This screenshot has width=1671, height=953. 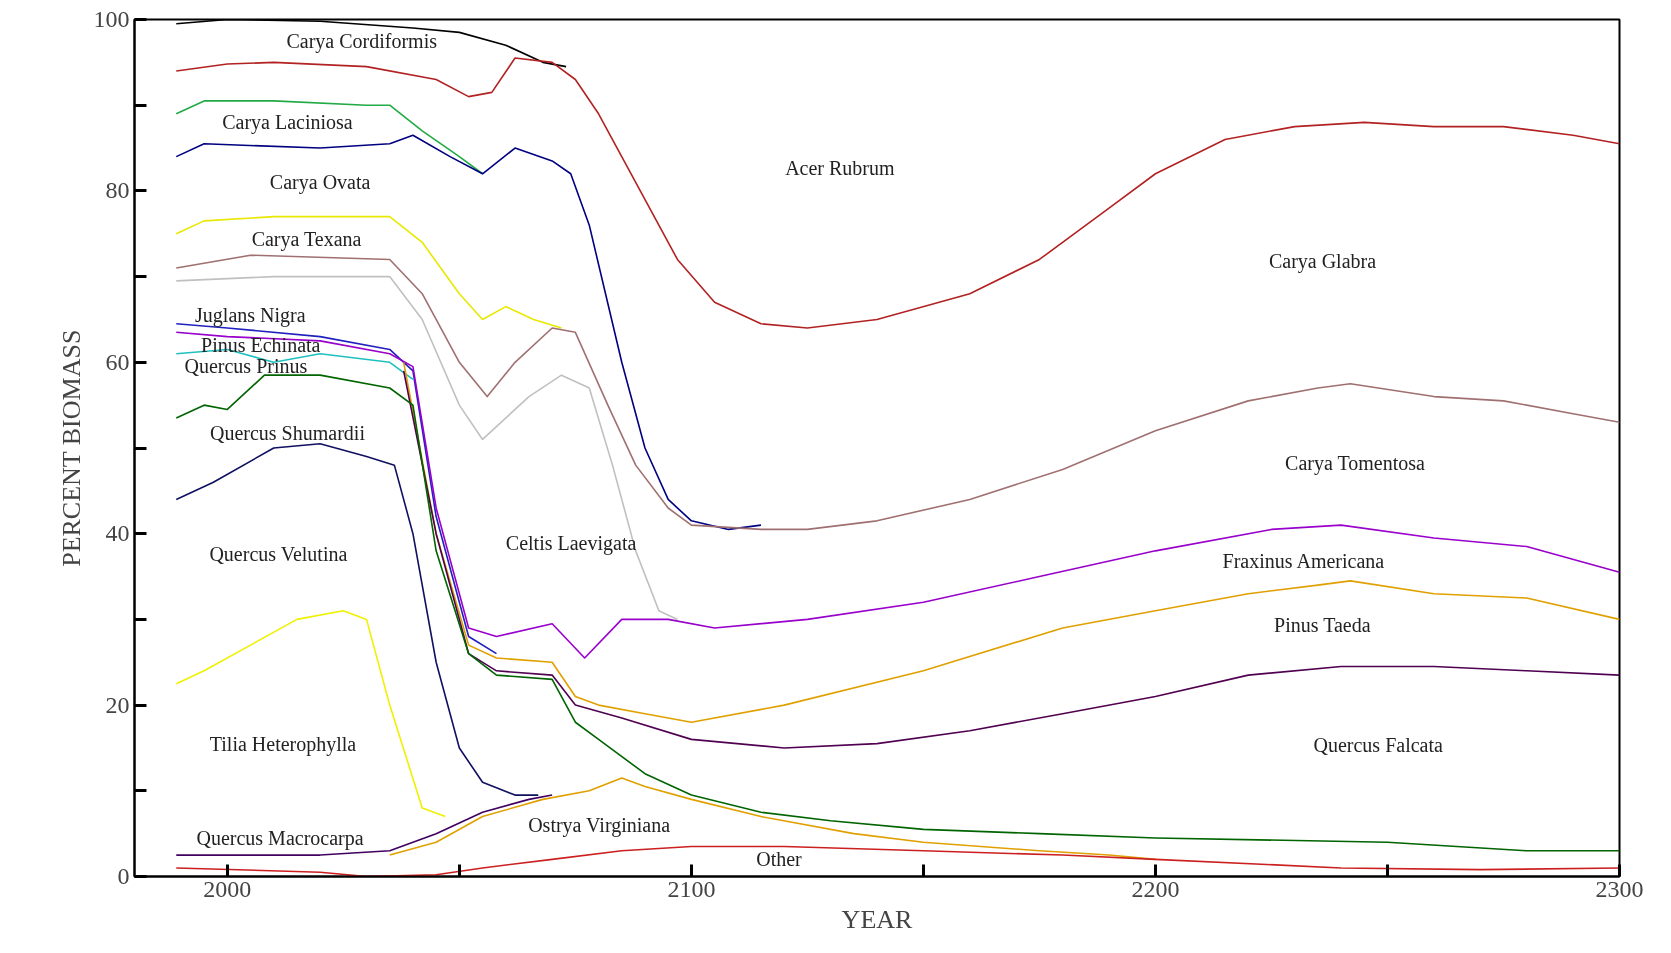 I want to click on annotation: Acer Rubrum, so click(x=840, y=167).